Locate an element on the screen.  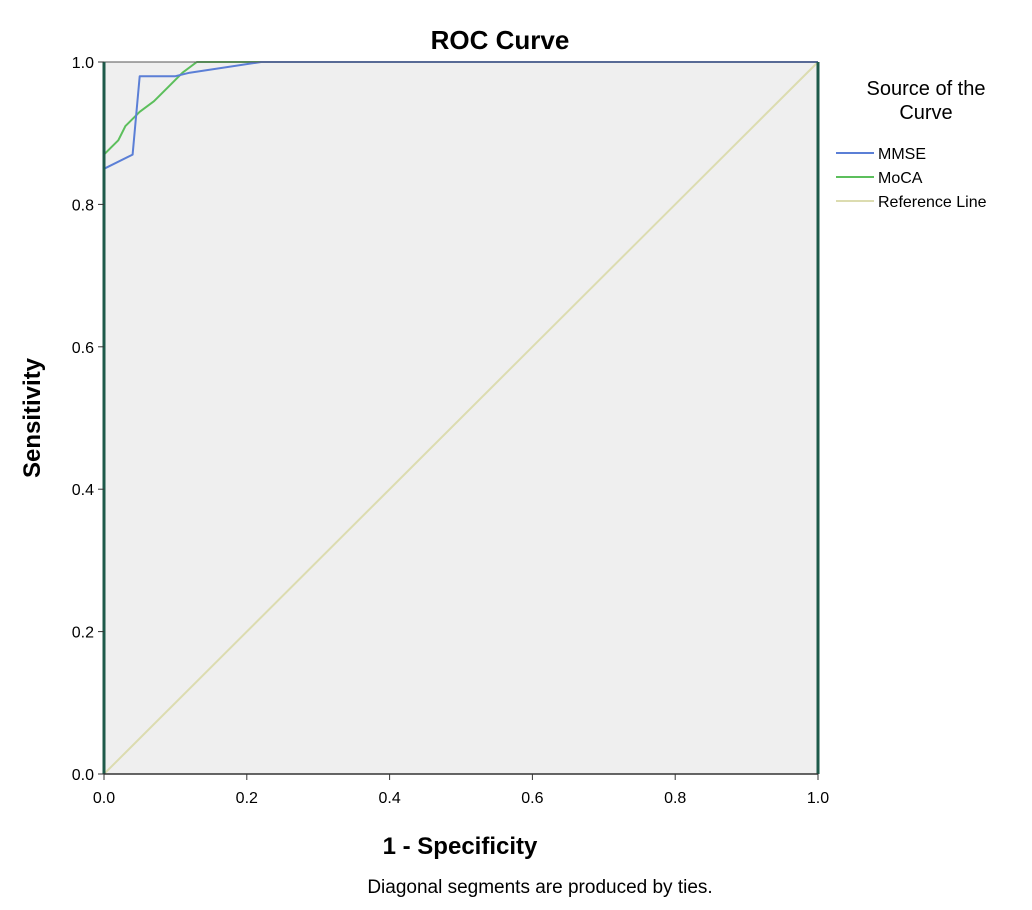
legend-title-line: Source of the is located at coordinates (926, 89).